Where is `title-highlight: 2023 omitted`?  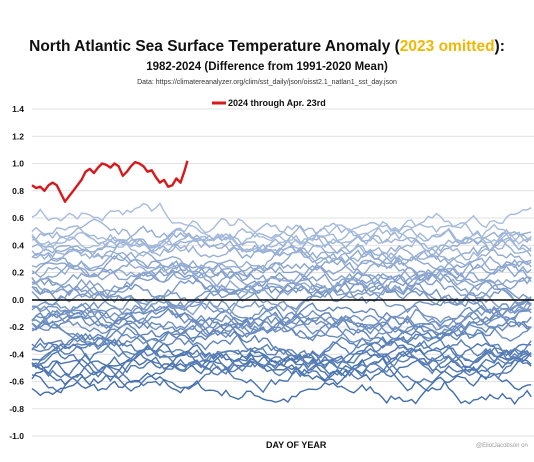 title-highlight: 2023 omitted is located at coordinates (447, 46).